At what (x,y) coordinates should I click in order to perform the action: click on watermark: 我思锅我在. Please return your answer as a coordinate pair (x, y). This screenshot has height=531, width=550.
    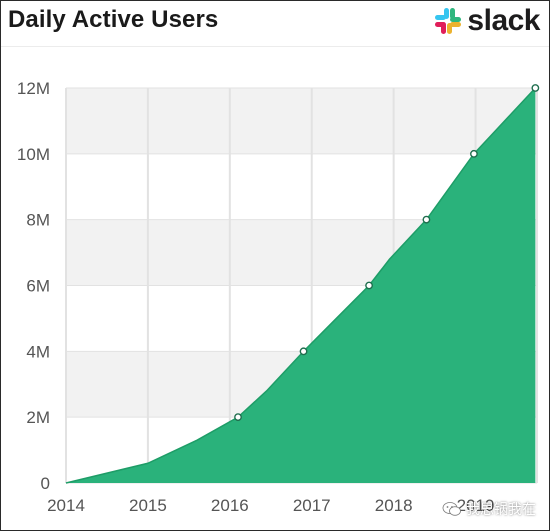
    Looking at the image, I should click on (489, 509).